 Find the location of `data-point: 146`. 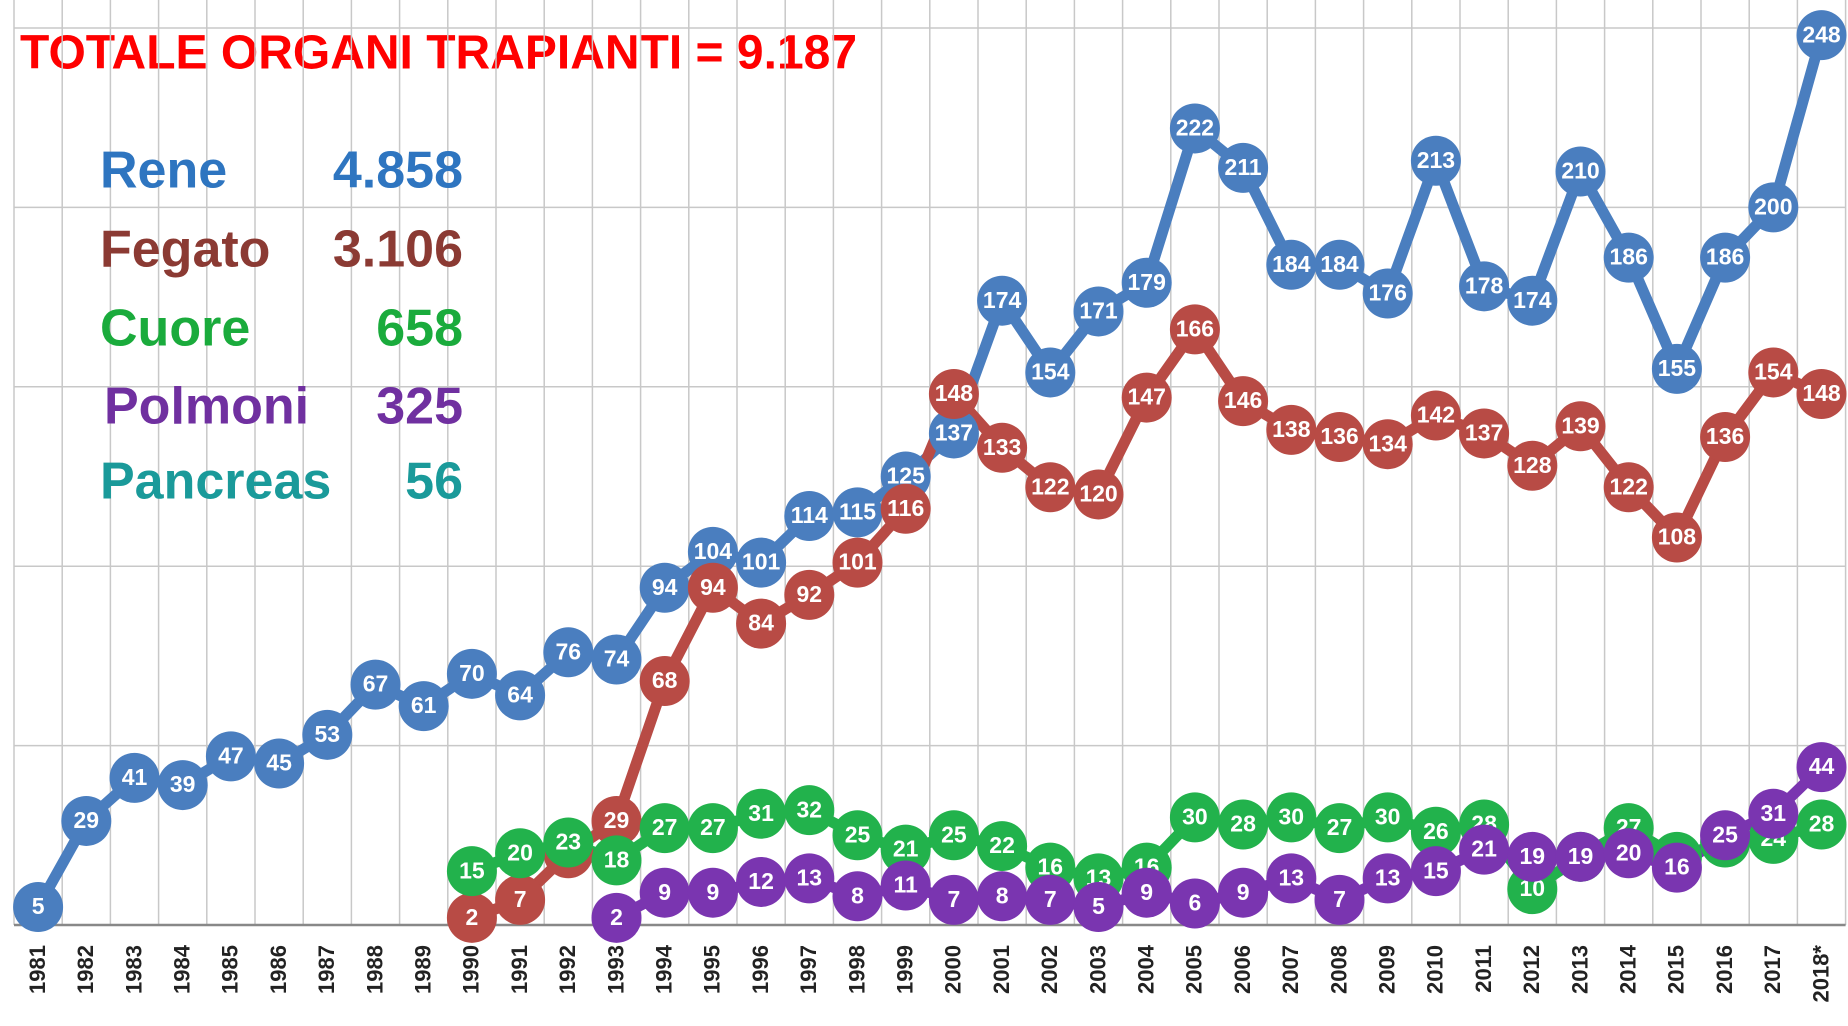

data-point: 146 is located at coordinates (1243, 401).